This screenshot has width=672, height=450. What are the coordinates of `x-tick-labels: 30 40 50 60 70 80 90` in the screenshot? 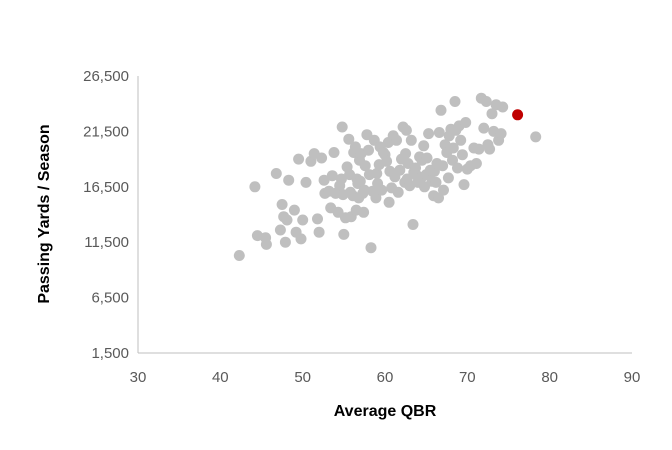 It's located at (385, 377).